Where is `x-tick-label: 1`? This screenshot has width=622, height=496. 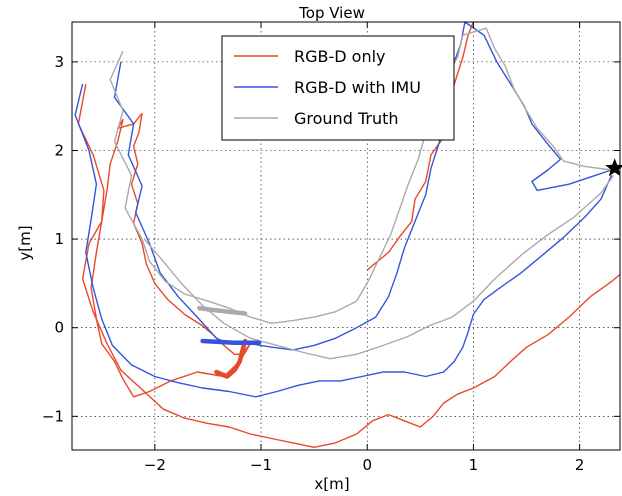
x-tick-label: 1 is located at coordinates (474, 465).